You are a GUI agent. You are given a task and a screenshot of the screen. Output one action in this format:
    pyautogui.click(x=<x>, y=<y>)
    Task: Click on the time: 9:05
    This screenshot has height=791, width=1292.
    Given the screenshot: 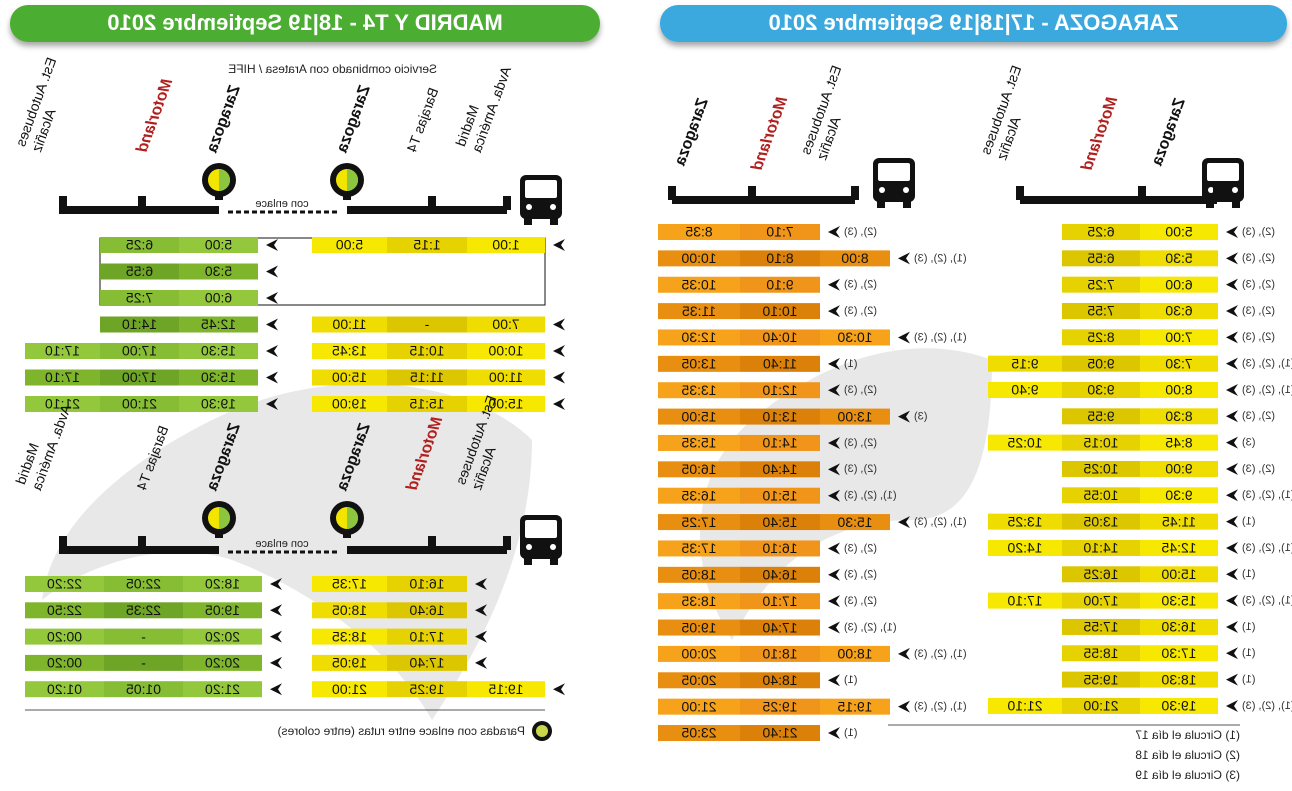 What is the action you would take?
    pyautogui.click(x=1100, y=363)
    